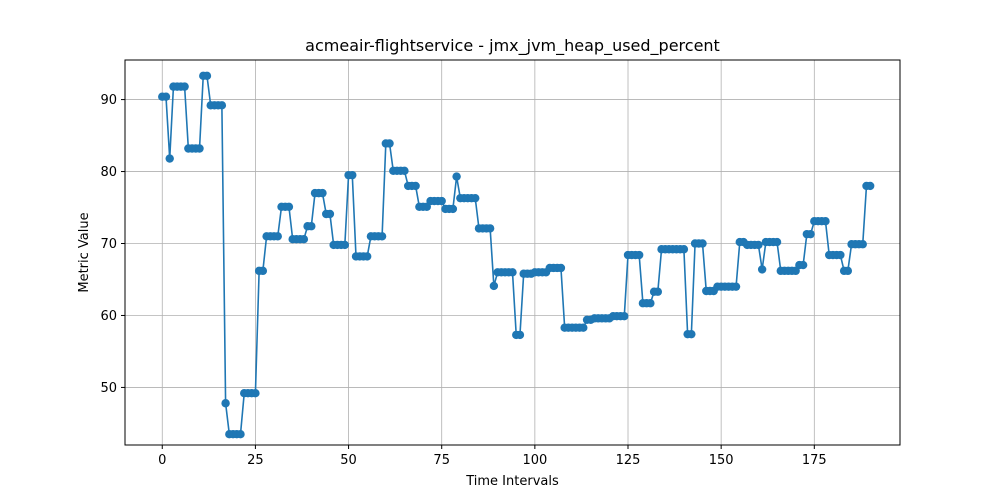 The image size is (1000, 500). Describe the element at coordinates (492, 456) in the screenshot. I see `x-axis-ticks: 0 25 50 75 100 125 150 175` at that location.